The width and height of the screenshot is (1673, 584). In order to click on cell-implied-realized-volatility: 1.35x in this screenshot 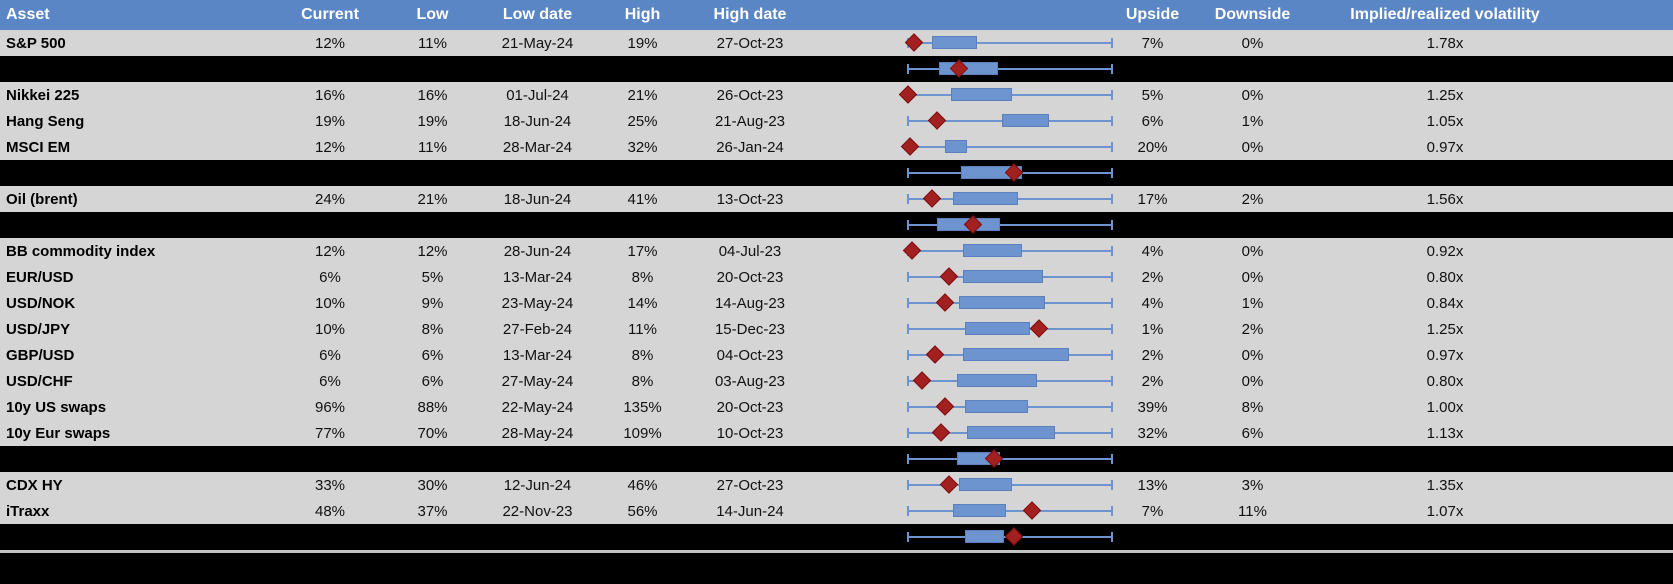, I will do `click(1445, 485)`.